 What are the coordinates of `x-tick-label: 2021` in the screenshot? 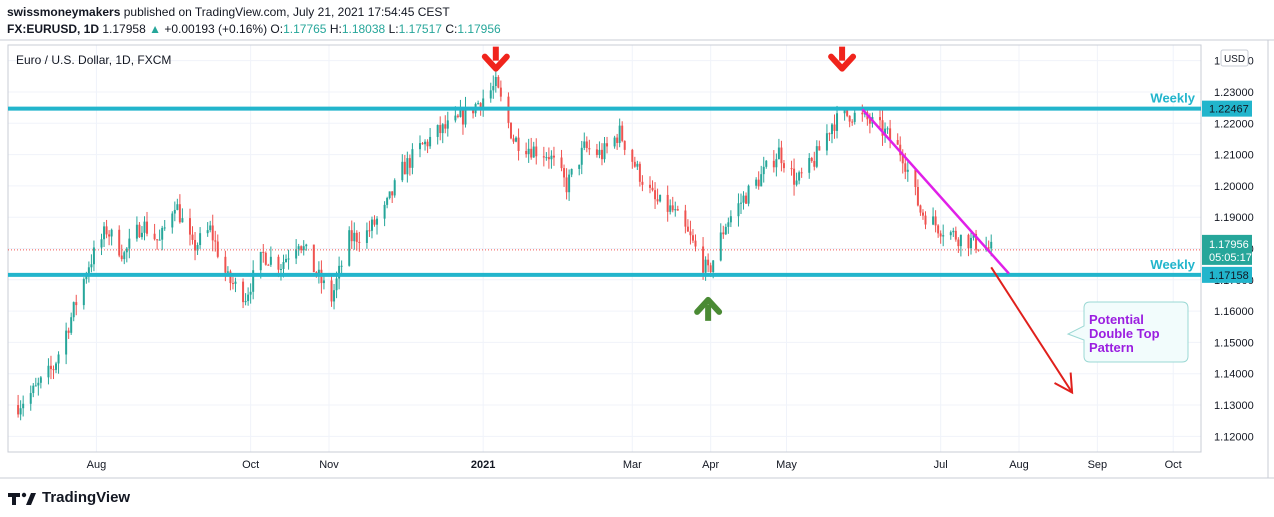 It's located at (483, 465).